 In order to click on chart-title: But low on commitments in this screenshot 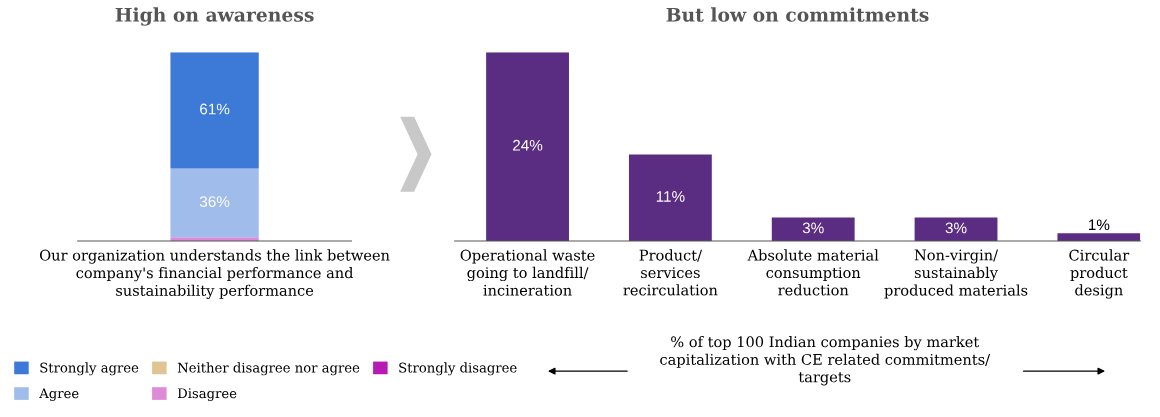, I will do `click(797, 14)`.